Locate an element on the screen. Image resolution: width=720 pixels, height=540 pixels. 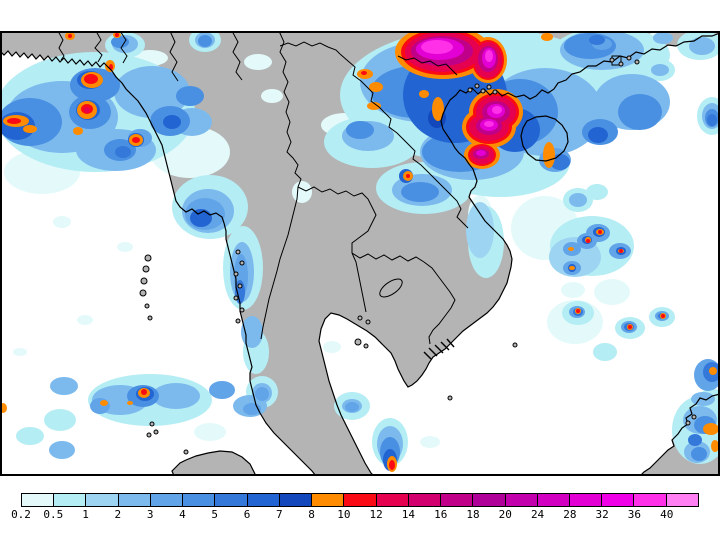
colorbar-tick-label: 1 is located at coordinates (85, 514).